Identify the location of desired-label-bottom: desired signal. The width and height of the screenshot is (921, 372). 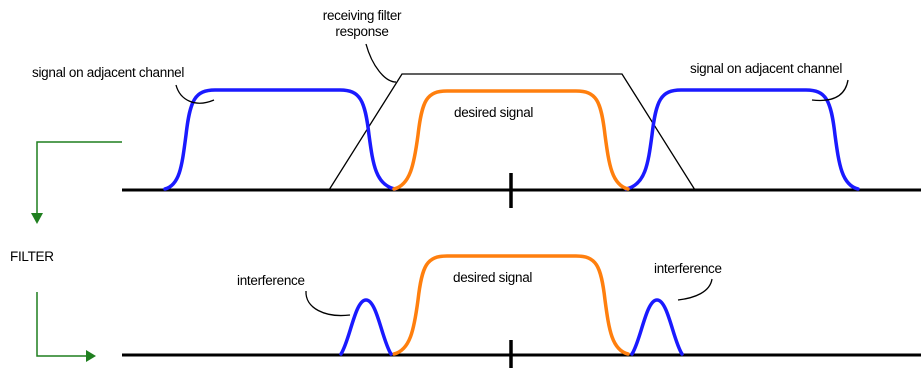
(492, 277).